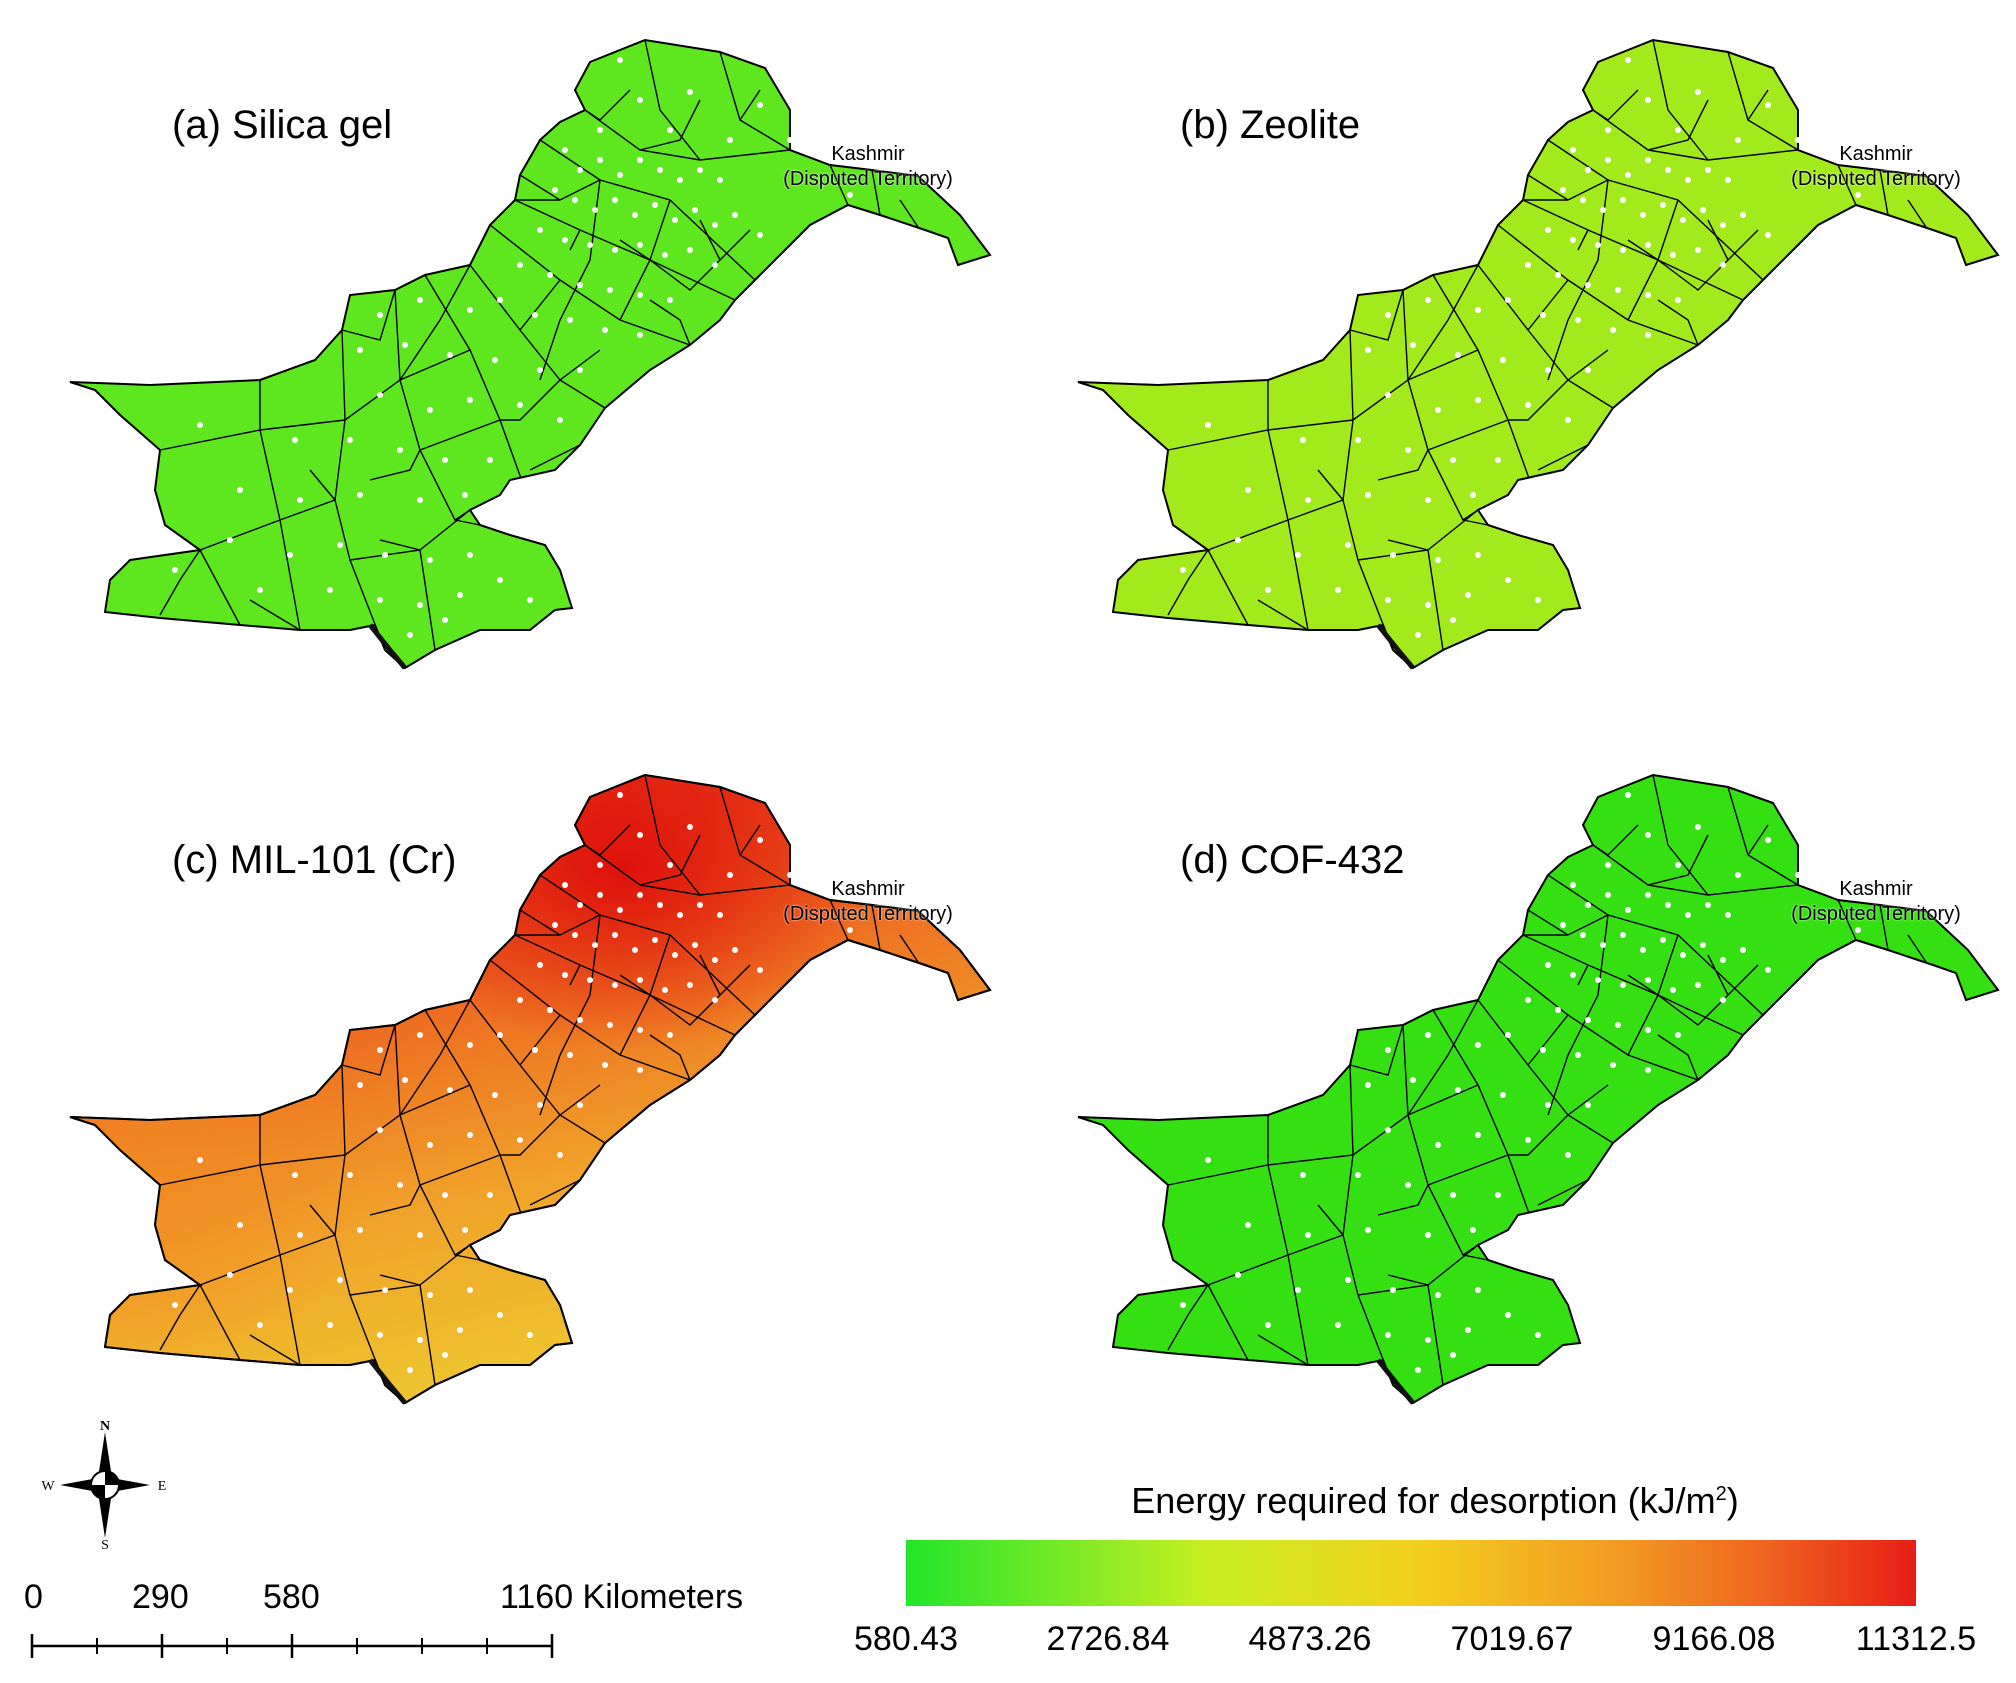  What do you see at coordinates (1310, 1639) in the screenshot?
I see `legend-tick: 4873.26` at bounding box center [1310, 1639].